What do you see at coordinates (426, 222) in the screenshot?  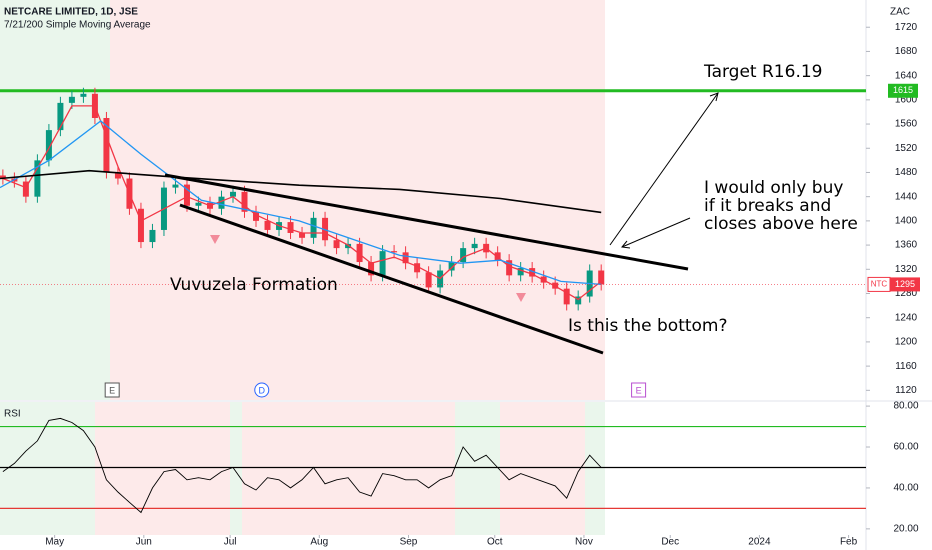 I see `trendline-upper` at bounding box center [426, 222].